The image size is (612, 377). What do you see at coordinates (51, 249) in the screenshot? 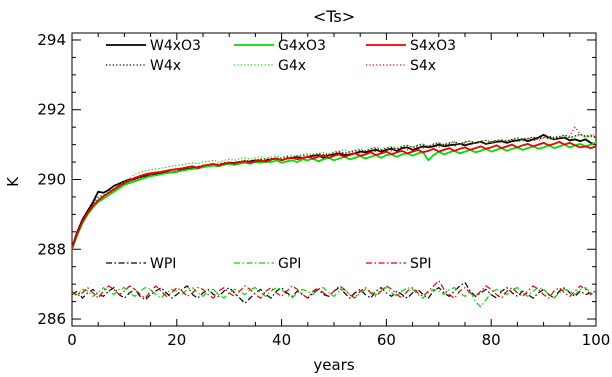
I see `y-tick-label: 288` at bounding box center [51, 249].